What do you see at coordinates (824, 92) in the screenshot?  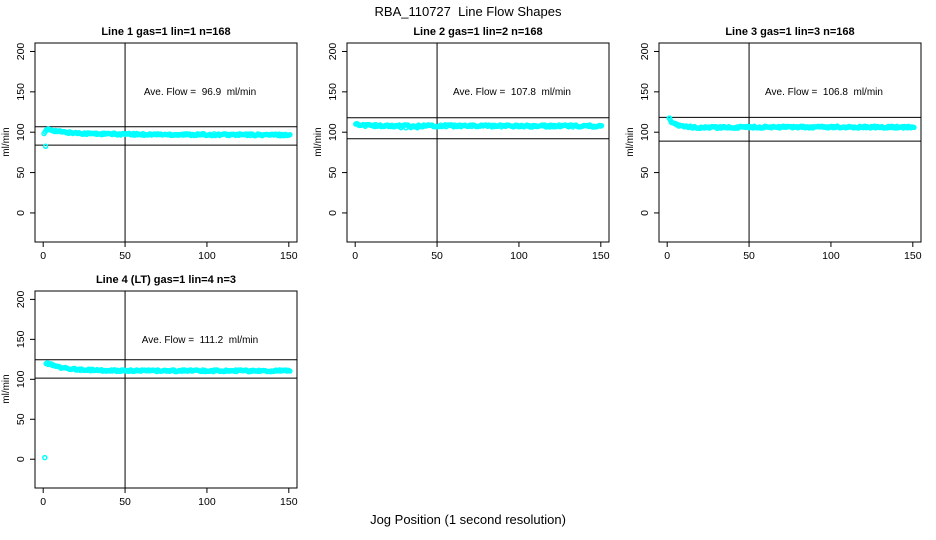 I see `ave-flow-annotation-line3: Ave. Flow = 106.8 ml/min` at bounding box center [824, 92].